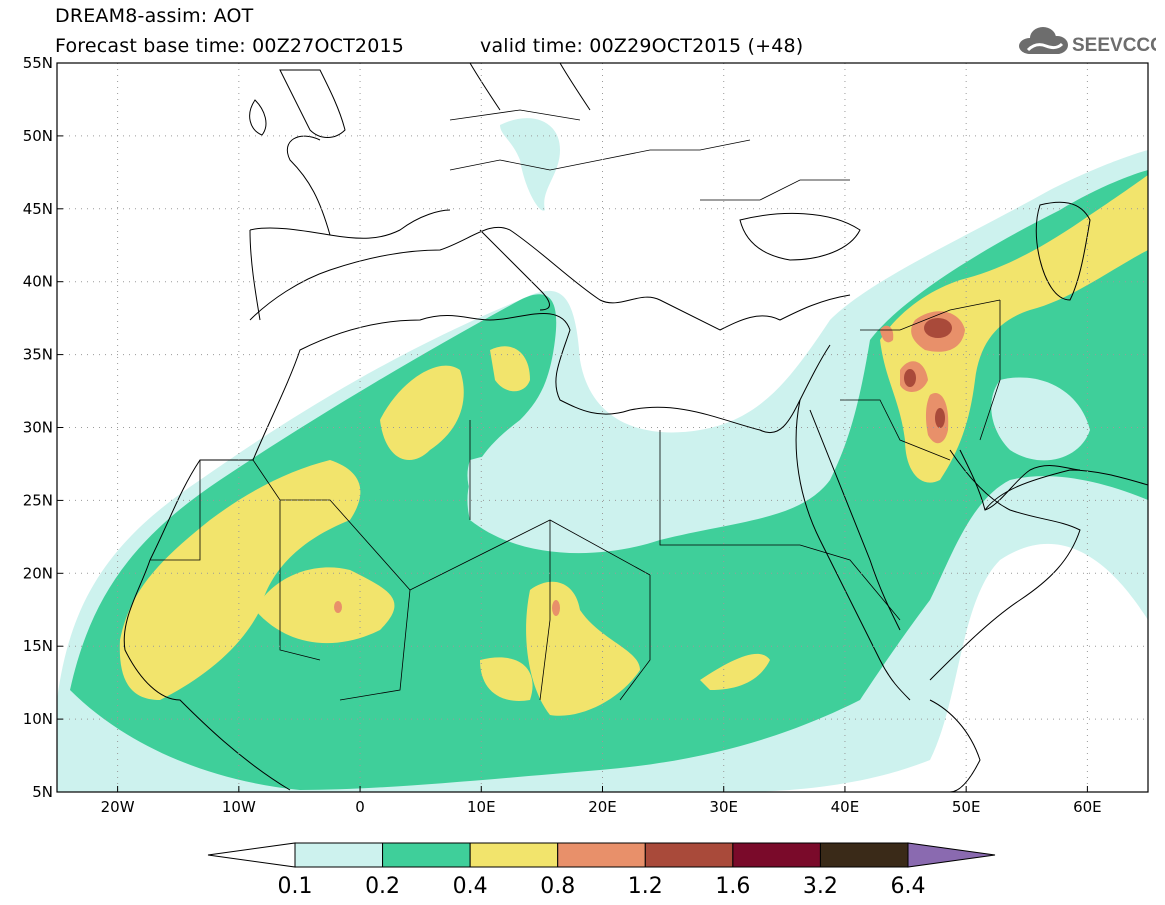 This screenshot has width=1165, height=905. I want to click on logo-text: SEEVCCC, so click(1114, 45).